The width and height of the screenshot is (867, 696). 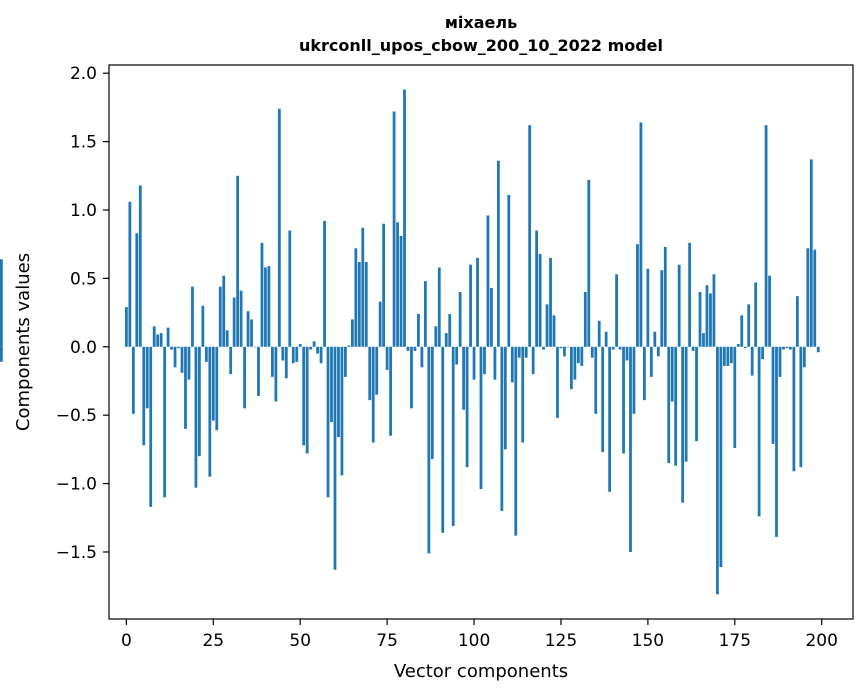 I want to click on y-tick-label: 1.0, so click(x=83, y=211).